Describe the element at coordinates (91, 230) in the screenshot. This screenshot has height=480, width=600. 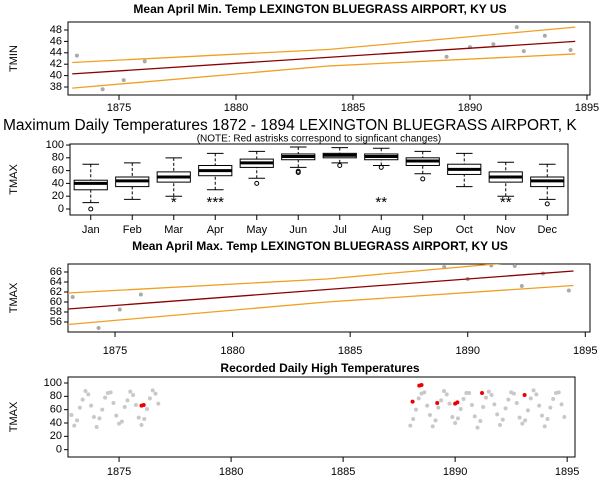
I see `x-tick-label: Jan` at that location.